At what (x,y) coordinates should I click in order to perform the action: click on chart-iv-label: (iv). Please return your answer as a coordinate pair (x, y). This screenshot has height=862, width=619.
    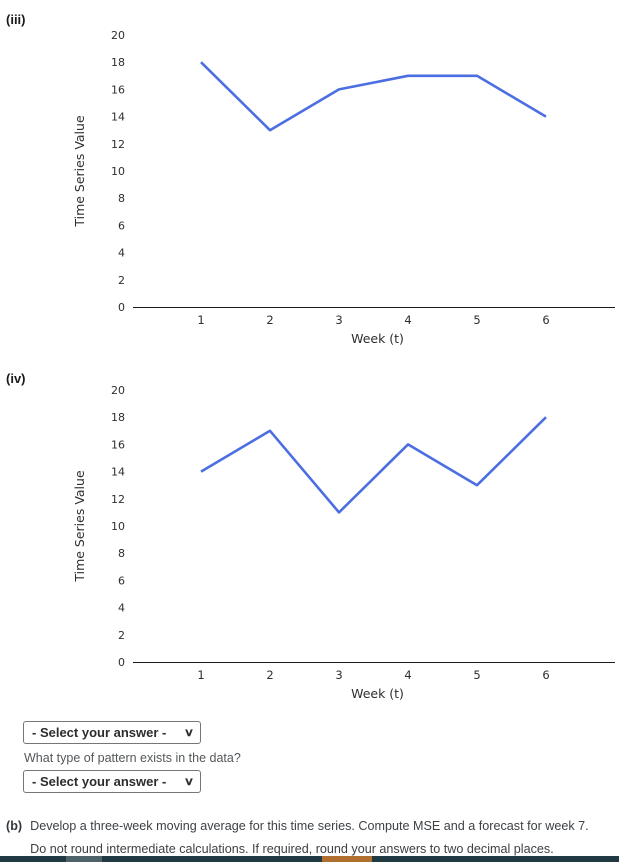
    Looking at the image, I should click on (16, 378).